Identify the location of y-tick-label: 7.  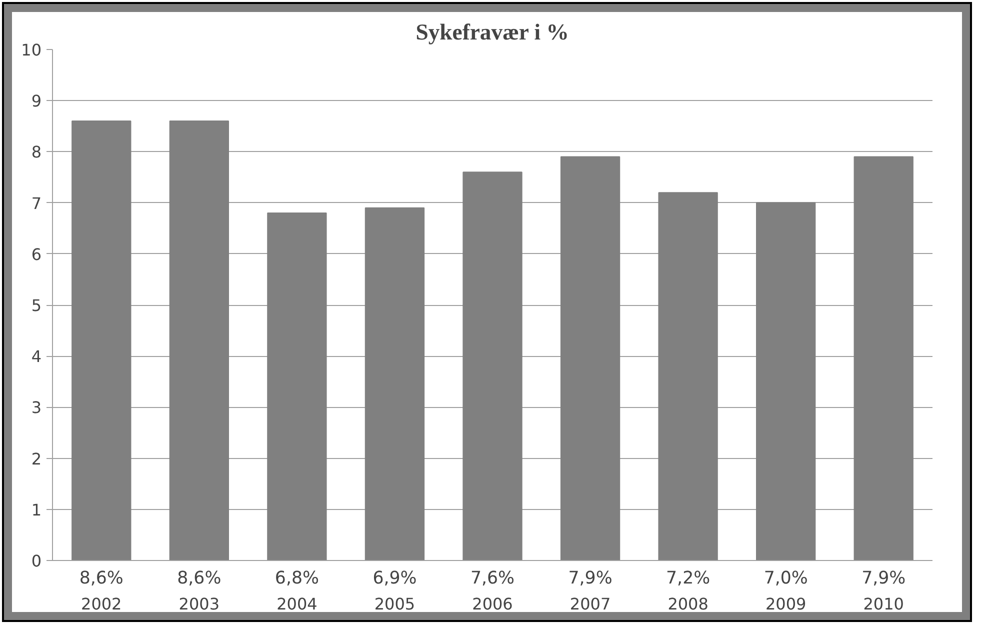
(36, 203).